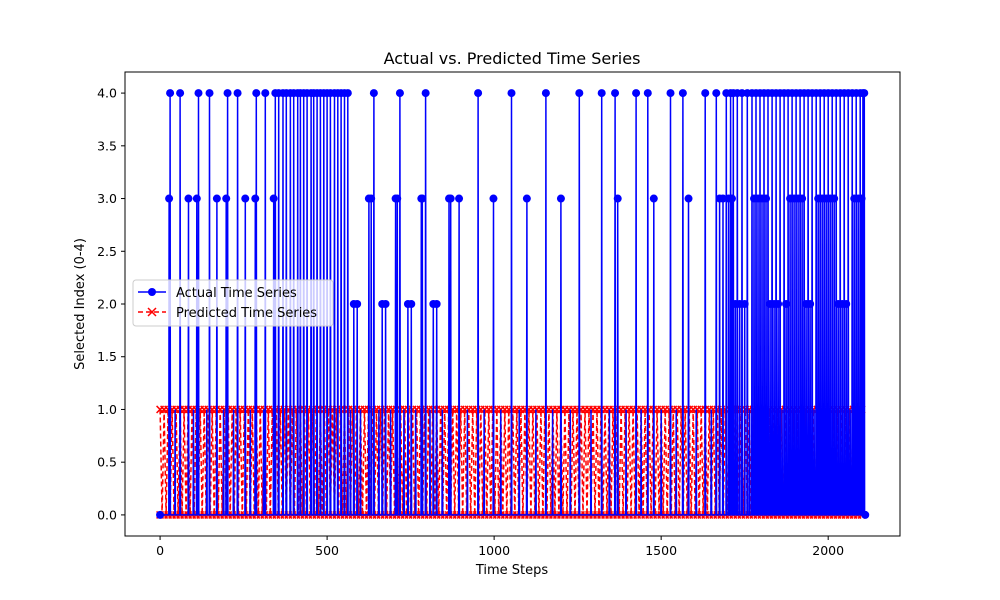 This screenshot has height=600, width=1000. Describe the element at coordinates (107, 514) in the screenshot. I see `y-tick-label: 0.0` at that location.